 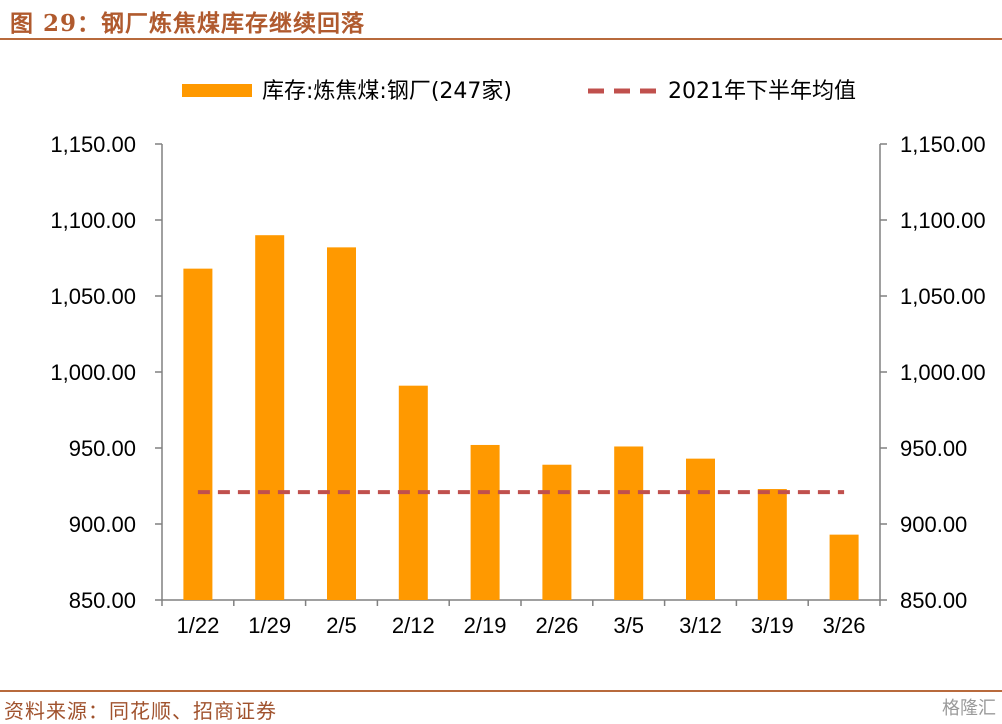 I want to click on right-y-tick-label: 1,050.00, so click(x=943, y=296).